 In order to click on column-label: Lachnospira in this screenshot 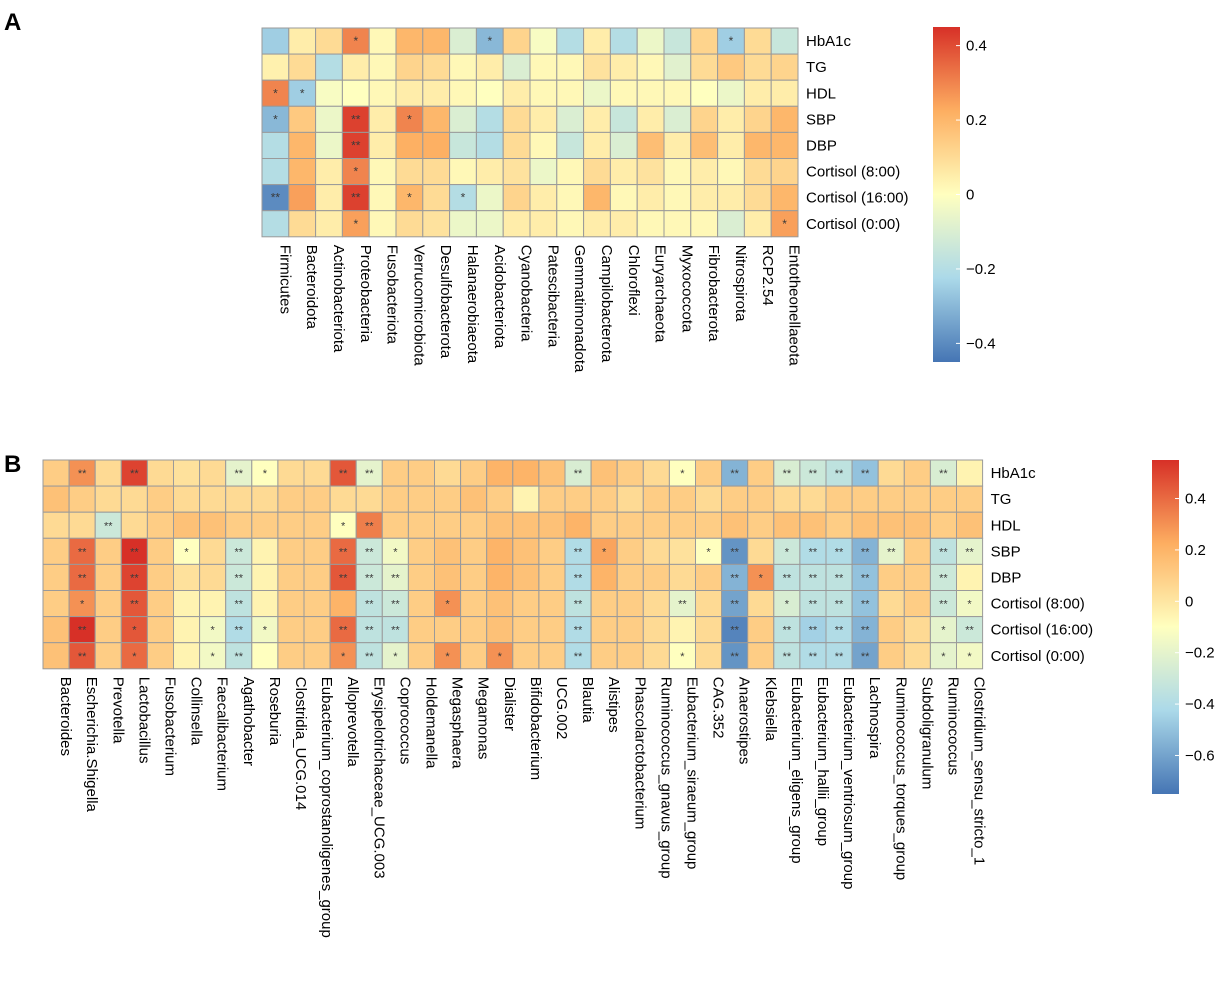, I will do `click(874, 718)`.